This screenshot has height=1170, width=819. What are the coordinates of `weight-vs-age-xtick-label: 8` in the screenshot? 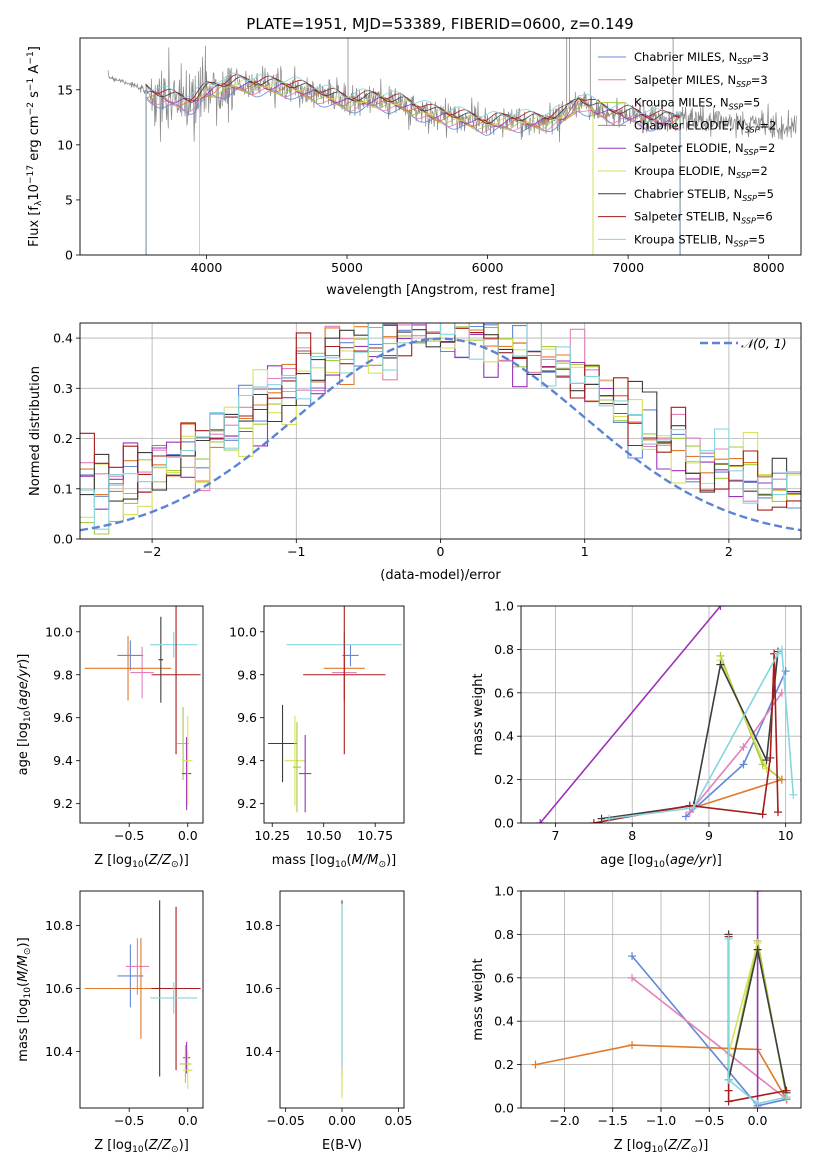 It's located at (632, 835).